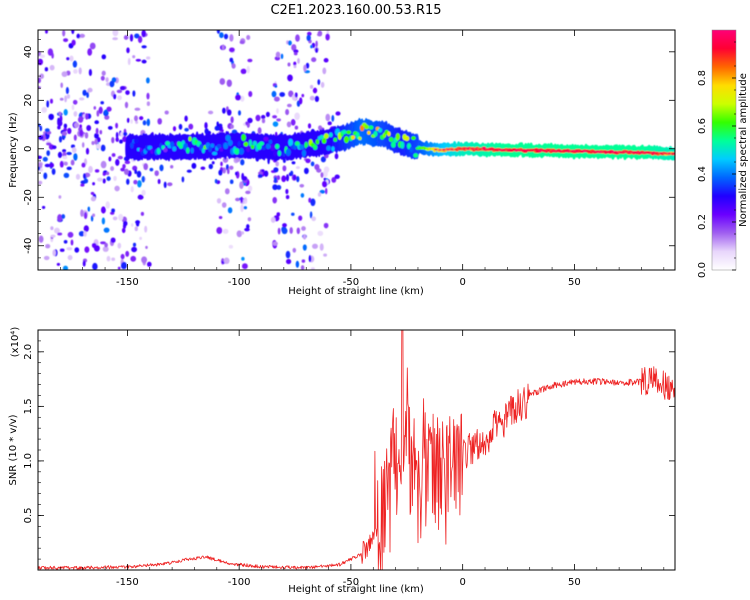  What do you see at coordinates (356, 291) in the screenshot?
I see `spectrogram-x-label: Height of straight line (km)` at bounding box center [356, 291].